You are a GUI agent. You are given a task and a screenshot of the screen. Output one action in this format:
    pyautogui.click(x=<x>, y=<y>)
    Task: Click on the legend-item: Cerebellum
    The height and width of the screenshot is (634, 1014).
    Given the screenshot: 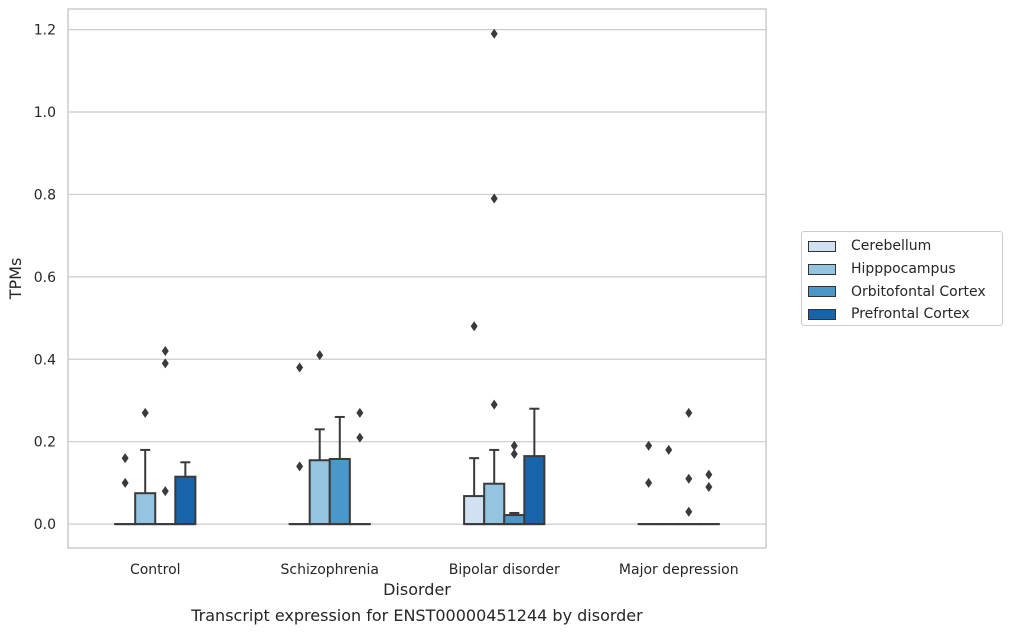 What is the action you would take?
    pyautogui.click(x=905, y=246)
    